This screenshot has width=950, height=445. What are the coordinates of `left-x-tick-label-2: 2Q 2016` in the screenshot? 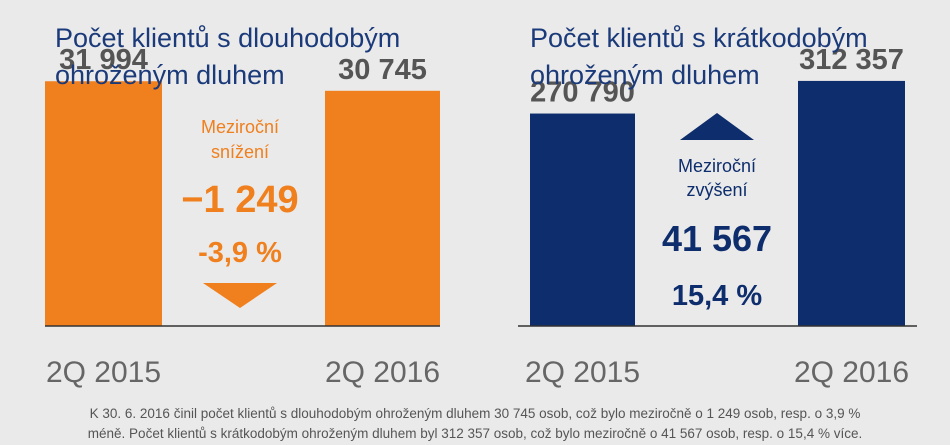 It's located at (382, 372).